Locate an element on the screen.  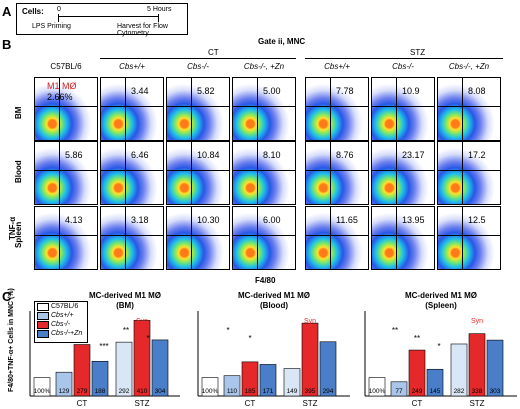
bar-value-label: 395 is located at coordinates (310, 391).